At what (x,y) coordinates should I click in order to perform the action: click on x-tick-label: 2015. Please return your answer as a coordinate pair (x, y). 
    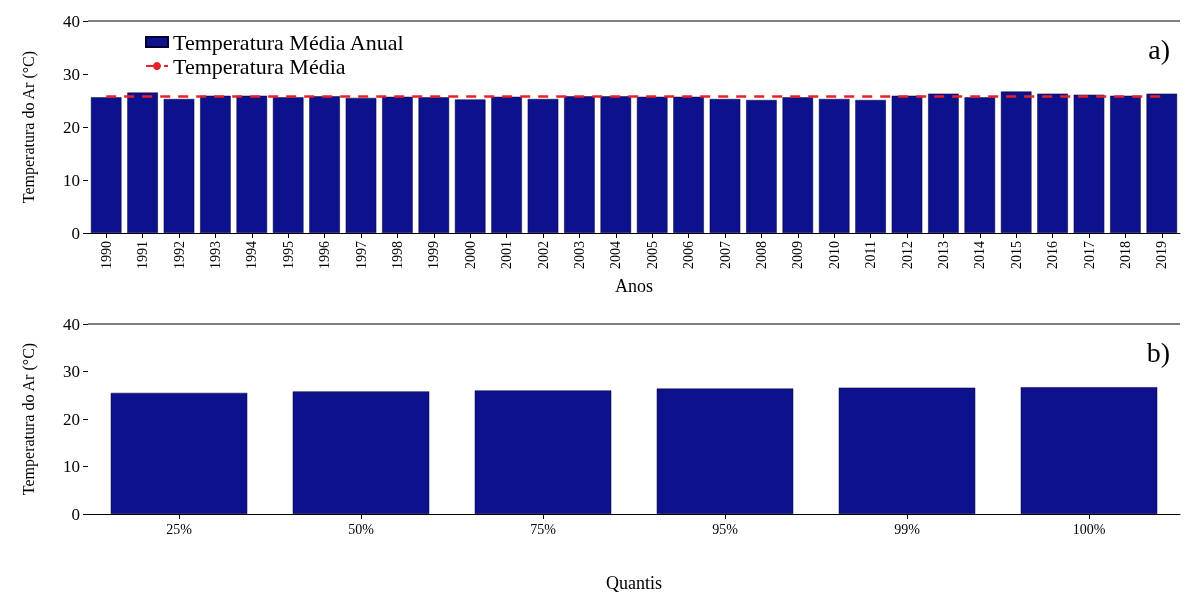
    Looking at the image, I should click on (1016, 255).